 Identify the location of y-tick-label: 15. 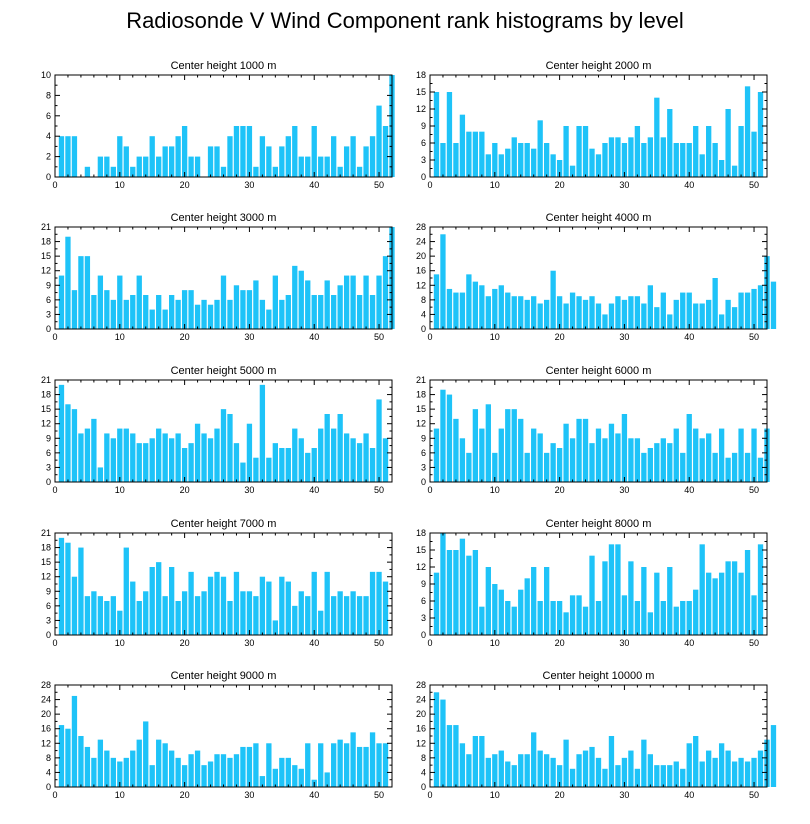
(421, 92).